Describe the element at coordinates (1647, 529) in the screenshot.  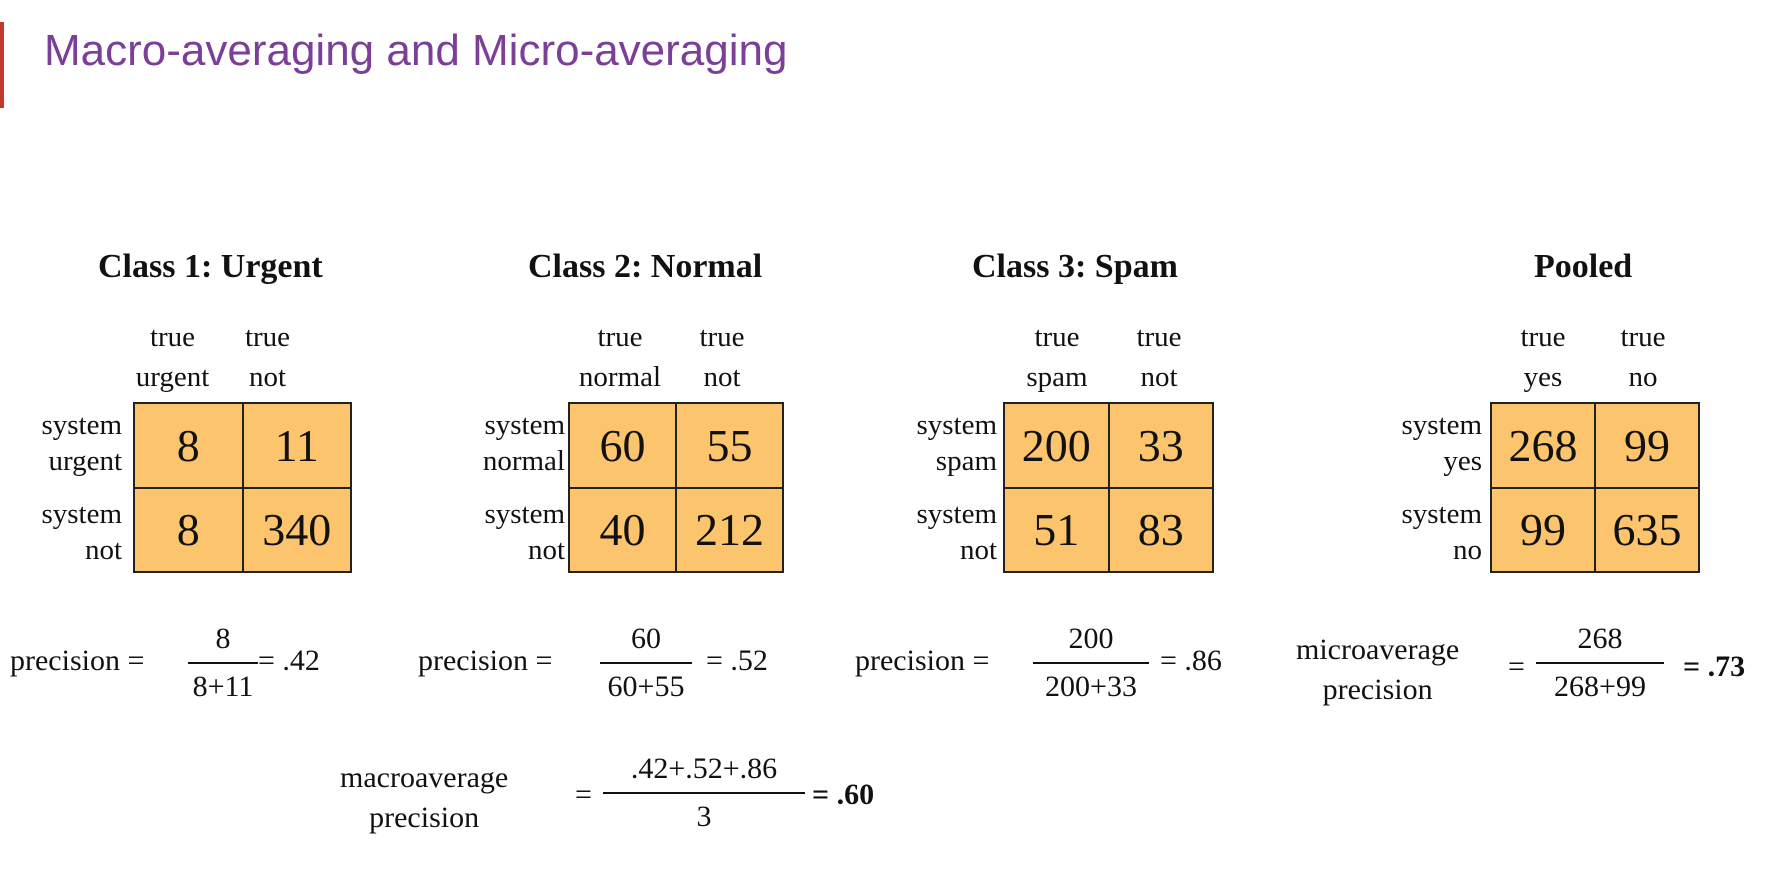
I see `matrix-cell: 635` at that location.